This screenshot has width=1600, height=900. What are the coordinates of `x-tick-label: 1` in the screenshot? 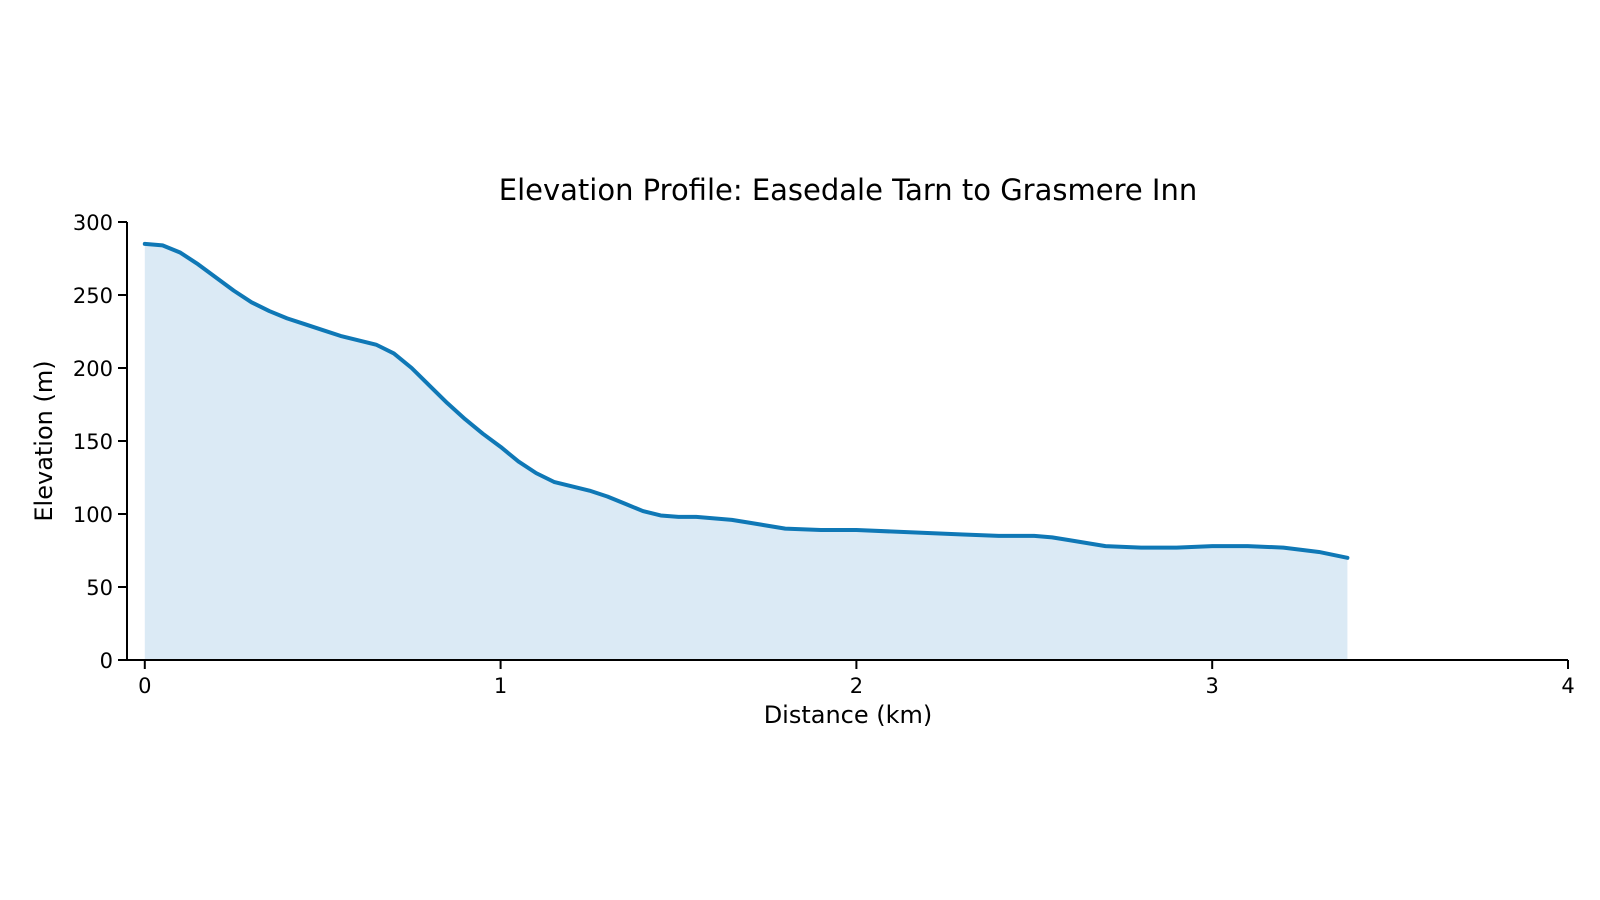 It's located at (500, 686).